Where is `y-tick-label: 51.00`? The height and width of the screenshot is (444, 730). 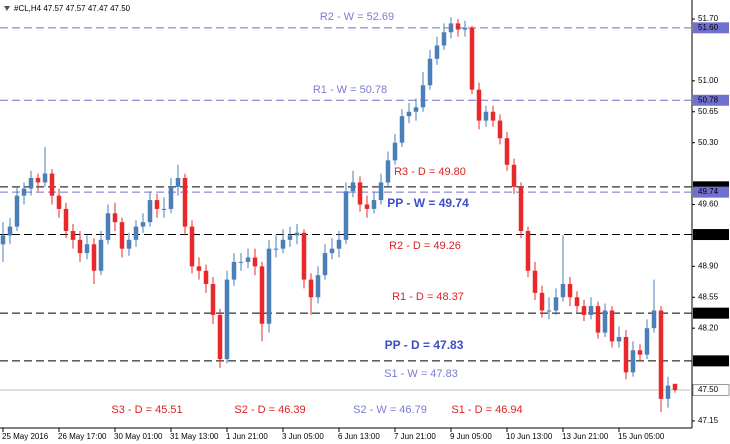
y-tick-label: 51.00 is located at coordinates (708, 80).